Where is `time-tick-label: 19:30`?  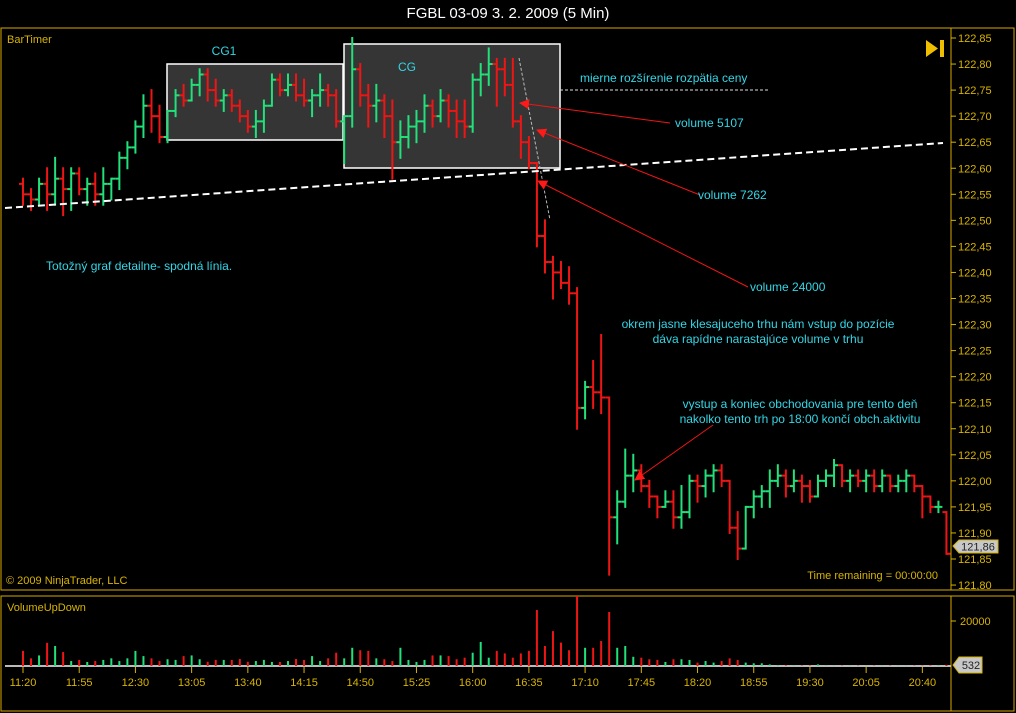
time-tick-label: 19:30 is located at coordinates (810, 683).